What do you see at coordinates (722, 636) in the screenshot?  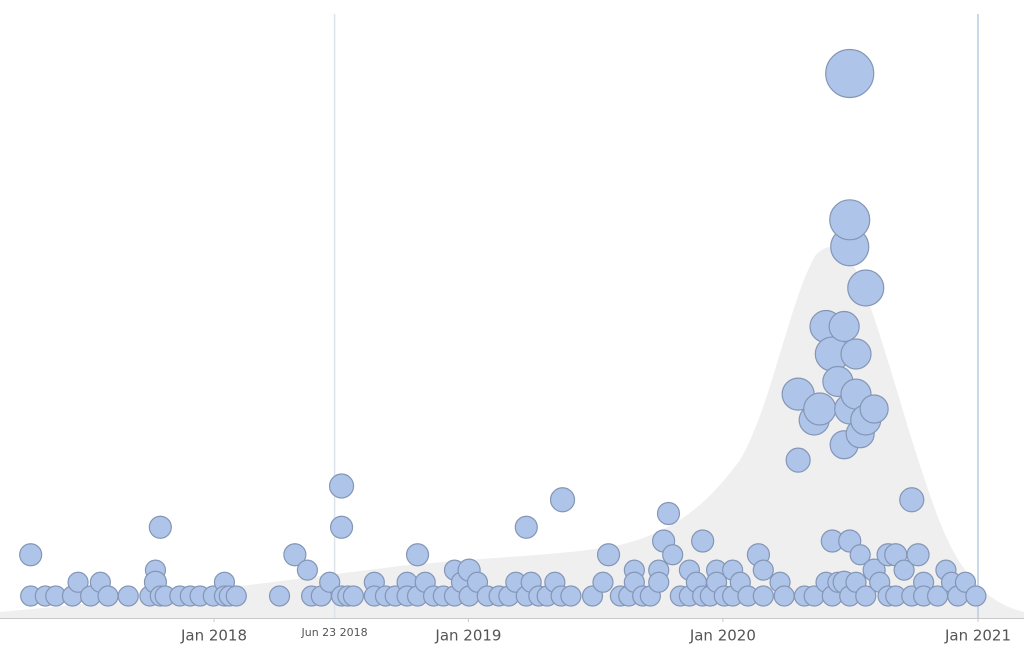 I see `x-tick-label: Jan 2020` at bounding box center [722, 636].